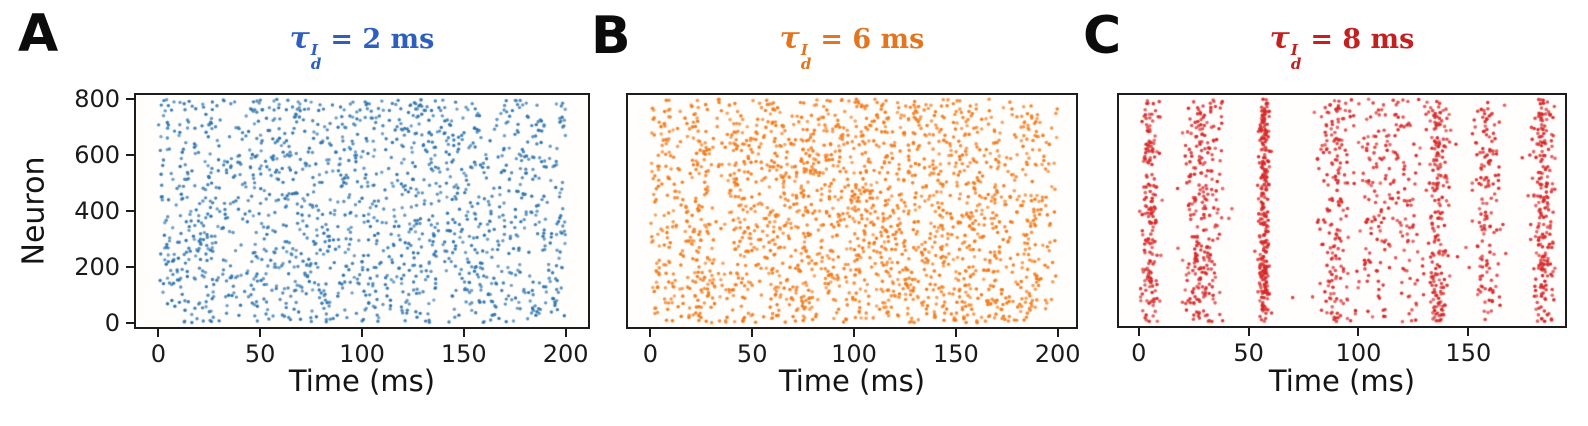 The image size is (1588, 426). What do you see at coordinates (1102, 36) in the screenshot?
I see `panel-label-c: C` at bounding box center [1102, 36].